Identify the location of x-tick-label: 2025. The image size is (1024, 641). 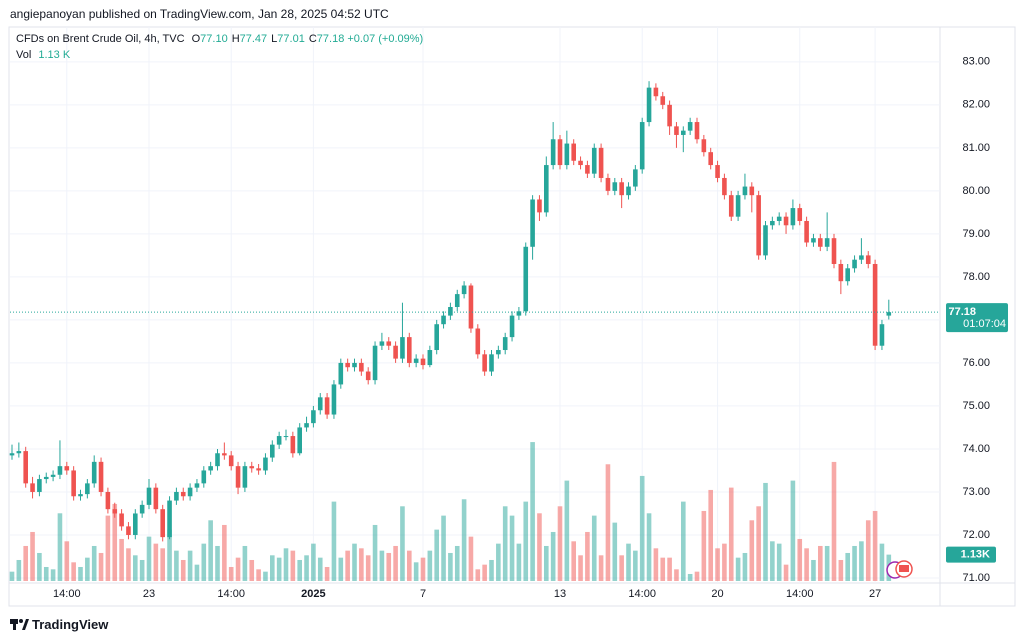
(313, 594).